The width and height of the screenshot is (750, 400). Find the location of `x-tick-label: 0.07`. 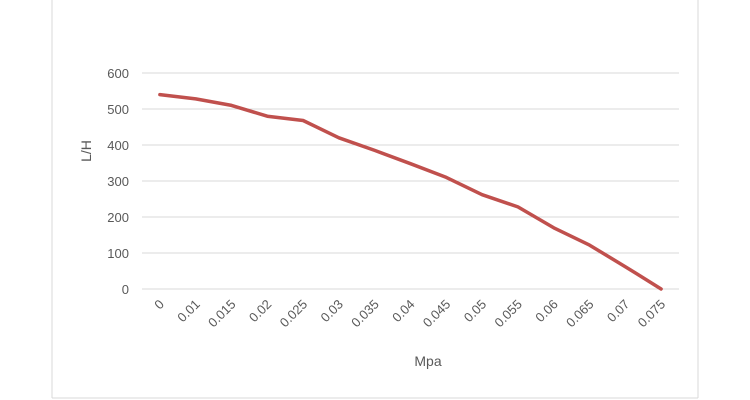

x-tick-label: 0.07 is located at coordinates (618, 311).